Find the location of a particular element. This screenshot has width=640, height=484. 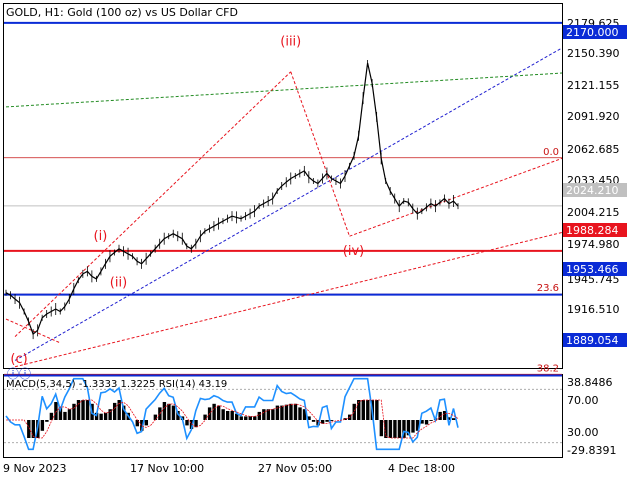

chart-title: GOLD, H1: Gold (100 oz) vs US Dollar CFD is located at coordinates (122, 12).